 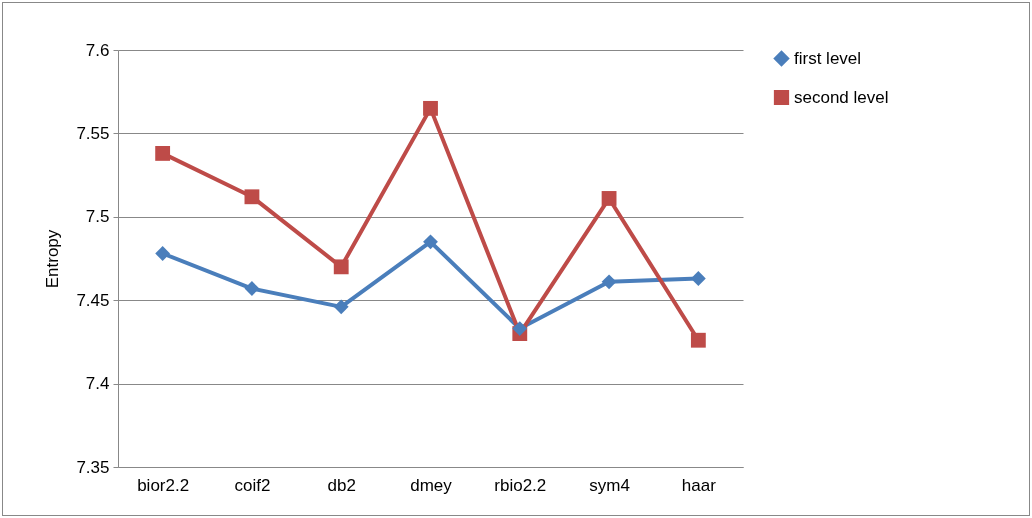 I want to click on y-tick-label: 7.35, so click(x=93, y=467).